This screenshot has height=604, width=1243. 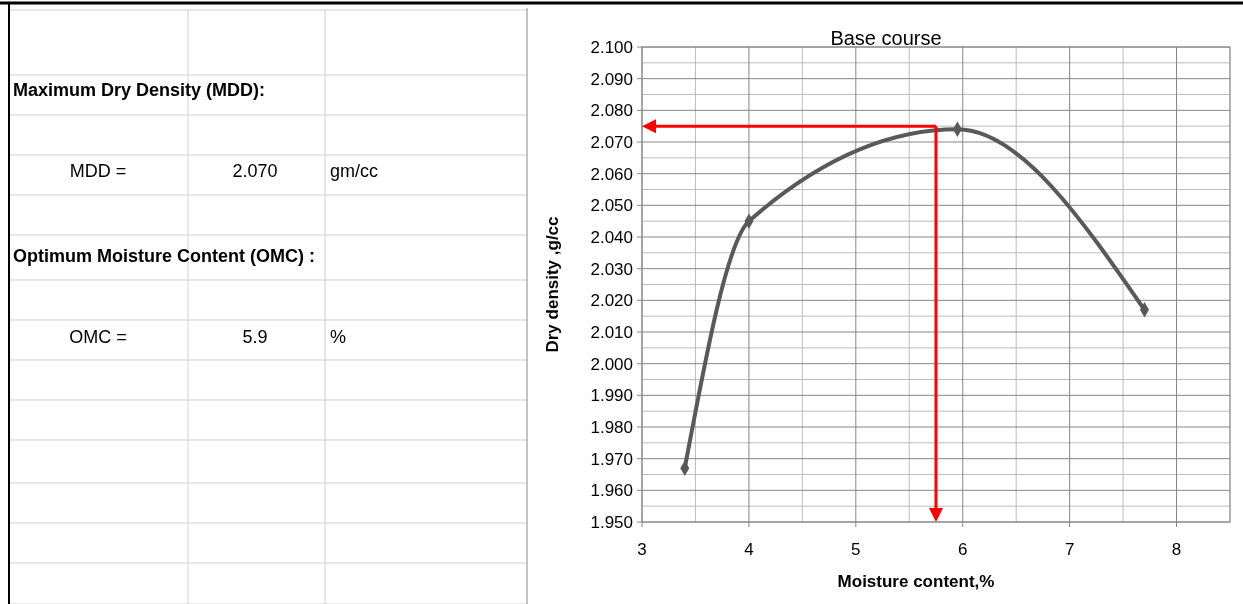 I want to click on y-tick-label: 2.070, so click(x=611, y=142).